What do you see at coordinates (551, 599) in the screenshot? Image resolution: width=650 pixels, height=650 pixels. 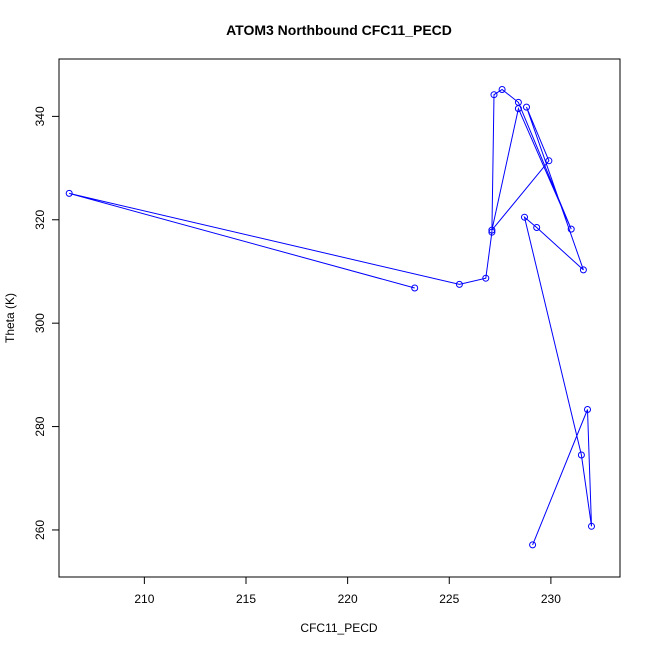 I see `x-tick-label: 230` at bounding box center [551, 599].